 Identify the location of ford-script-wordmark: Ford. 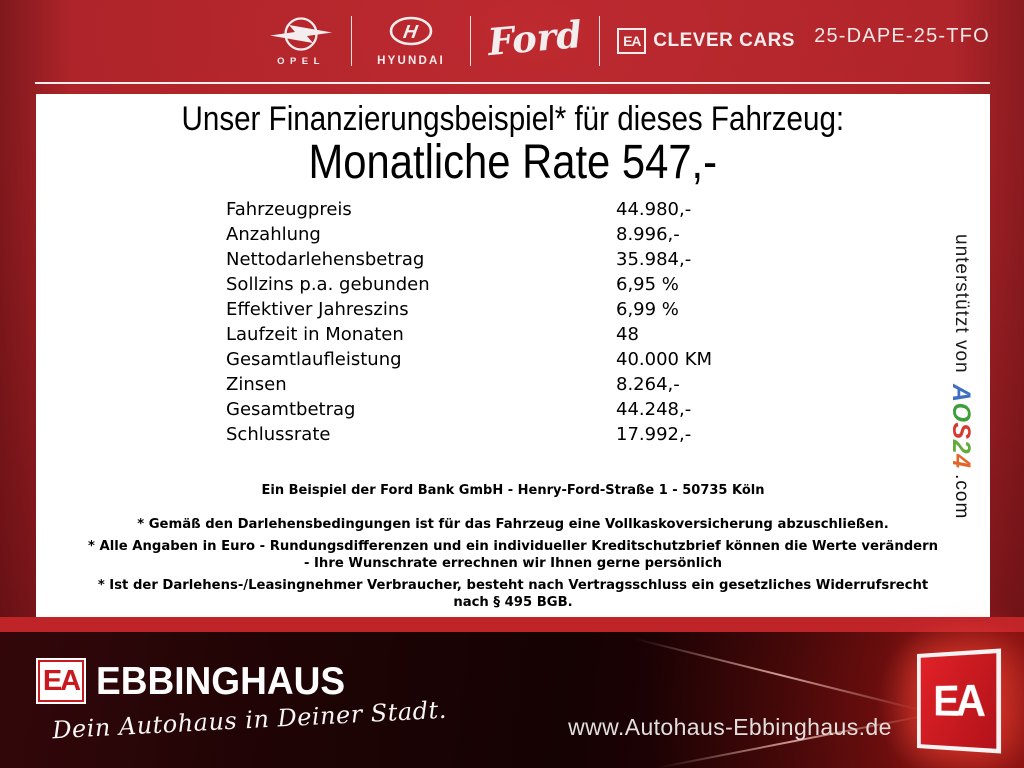
(534, 37).